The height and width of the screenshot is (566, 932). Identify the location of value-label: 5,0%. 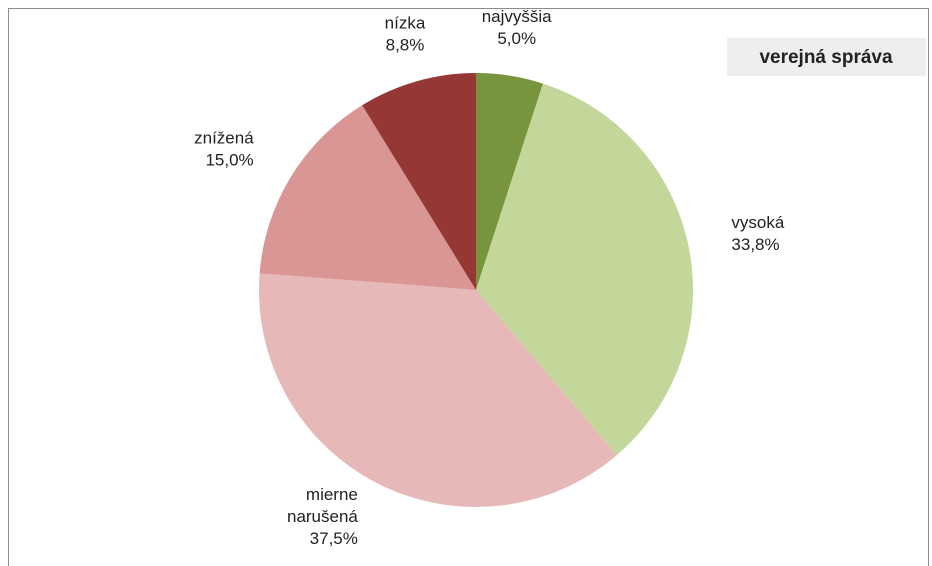
(516, 38).